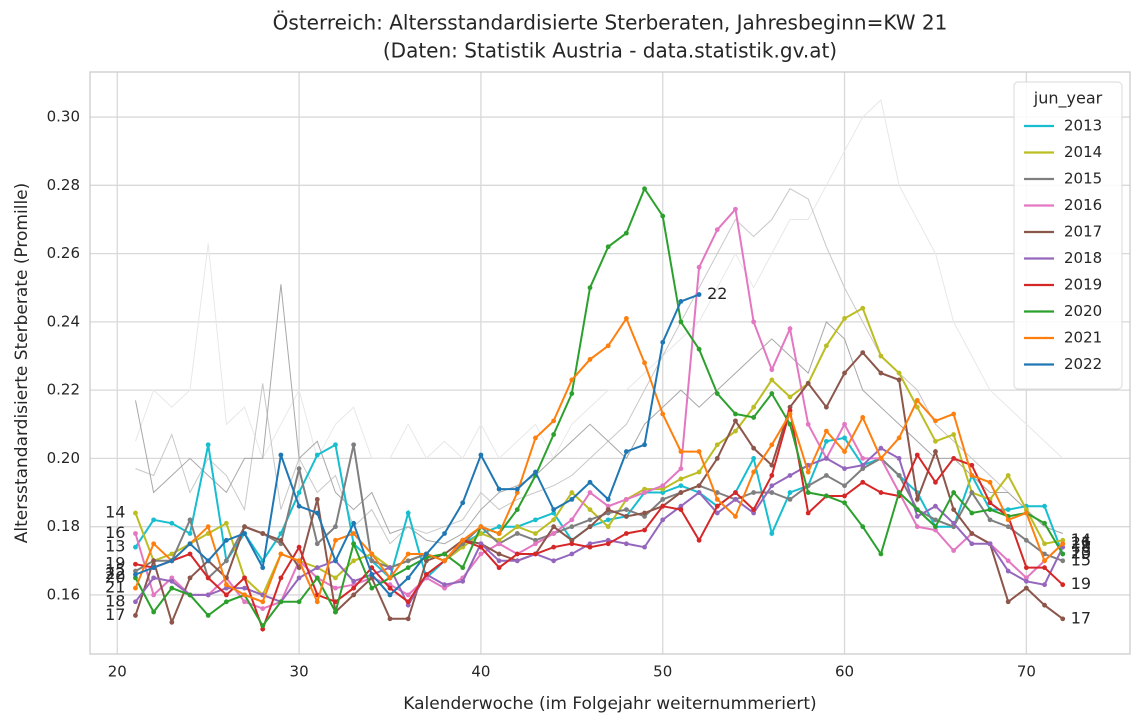 The image size is (1142, 726). What do you see at coordinates (1068, 99) in the screenshot?
I see `legend-title: jun_year` at bounding box center [1068, 99].